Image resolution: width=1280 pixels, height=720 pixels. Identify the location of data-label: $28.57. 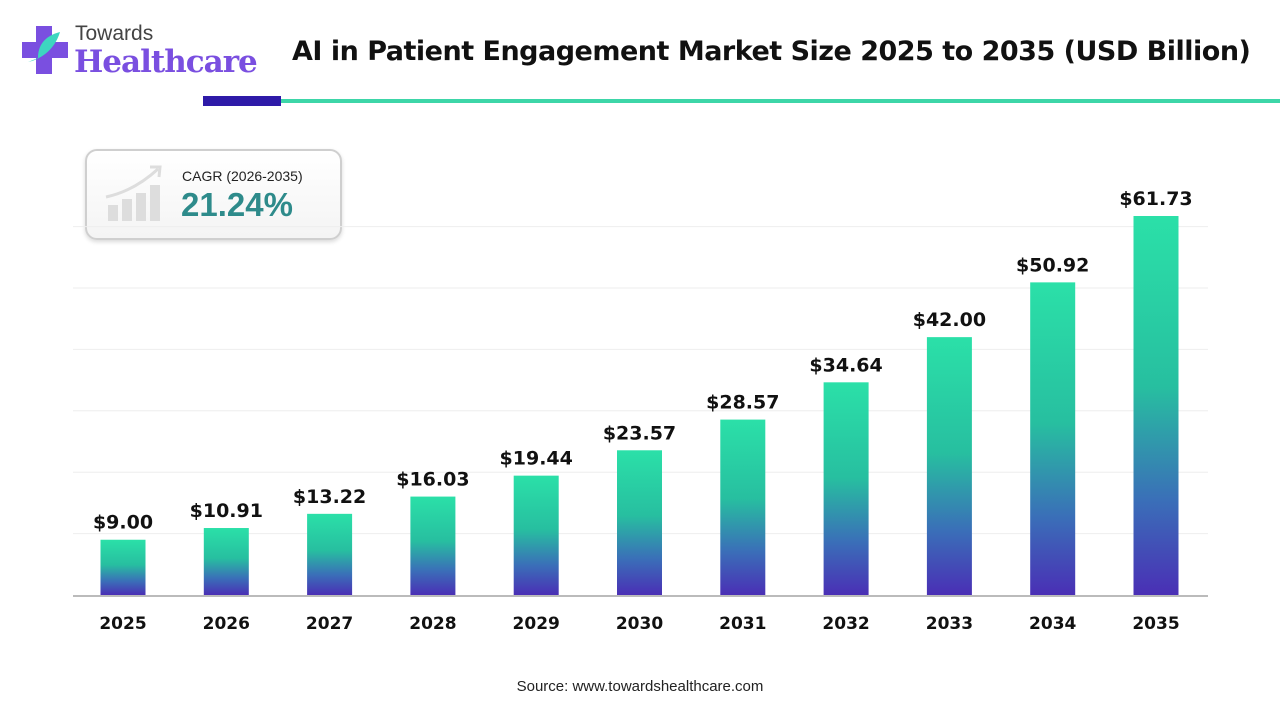
(742, 403).